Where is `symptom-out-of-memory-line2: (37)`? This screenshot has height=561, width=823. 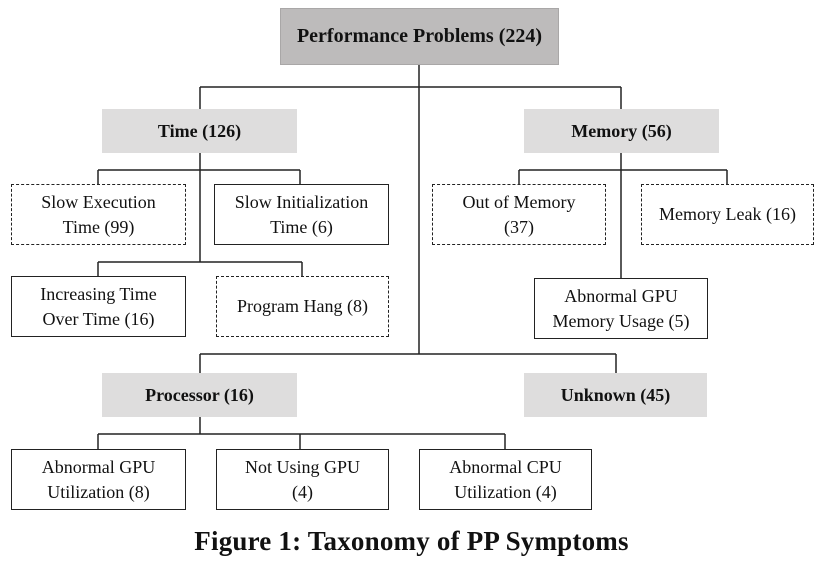 symptom-out-of-memory-line2: (37) is located at coordinates (518, 226).